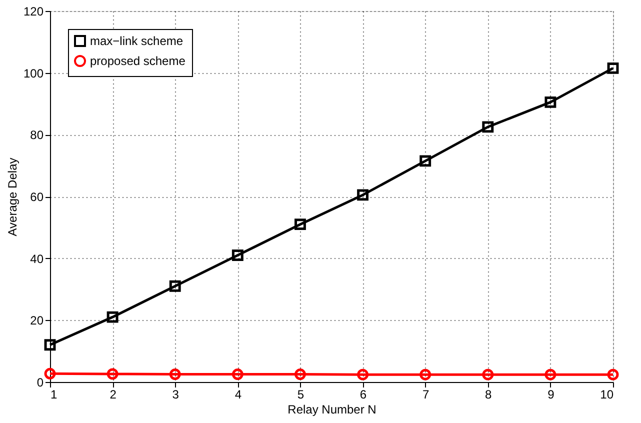 The image size is (641, 423). Describe the element at coordinates (12, 197) in the screenshot. I see `y-axis-title: Average Delay` at that location.